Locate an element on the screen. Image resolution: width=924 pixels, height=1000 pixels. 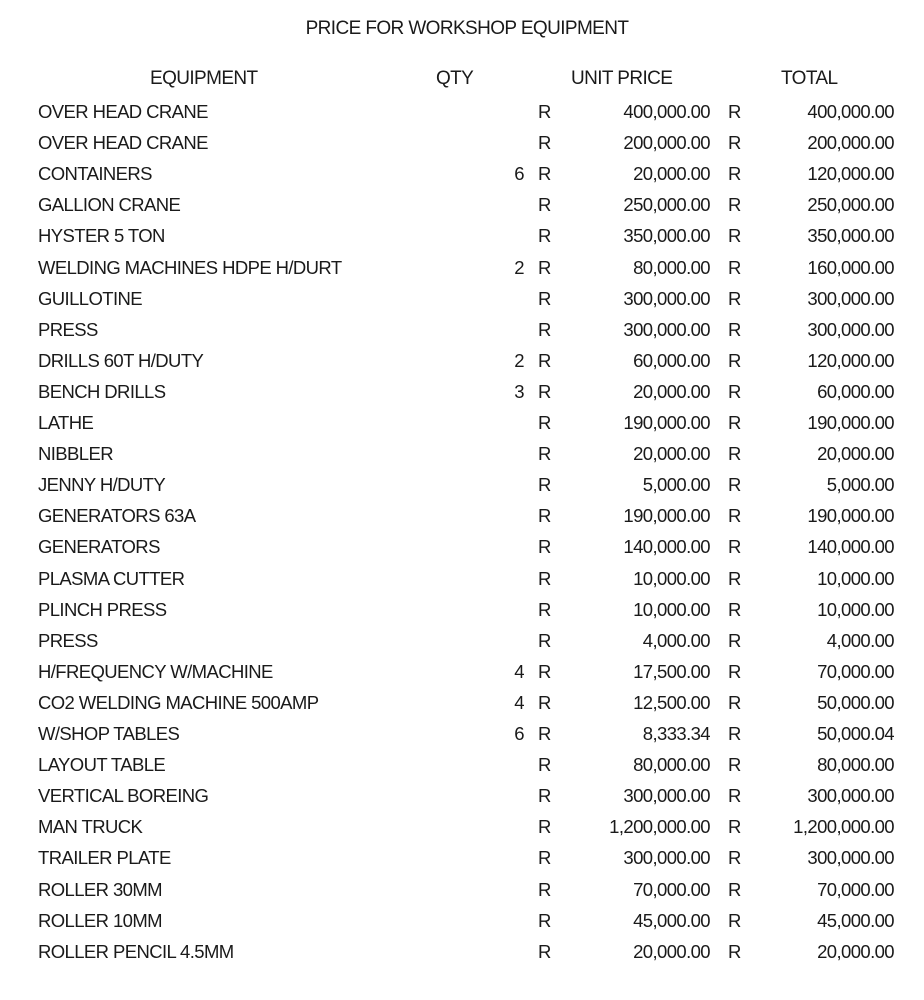
table-row: GENERATORS R 140,000.00 R 140,000.00 is located at coordinates (462, 551).